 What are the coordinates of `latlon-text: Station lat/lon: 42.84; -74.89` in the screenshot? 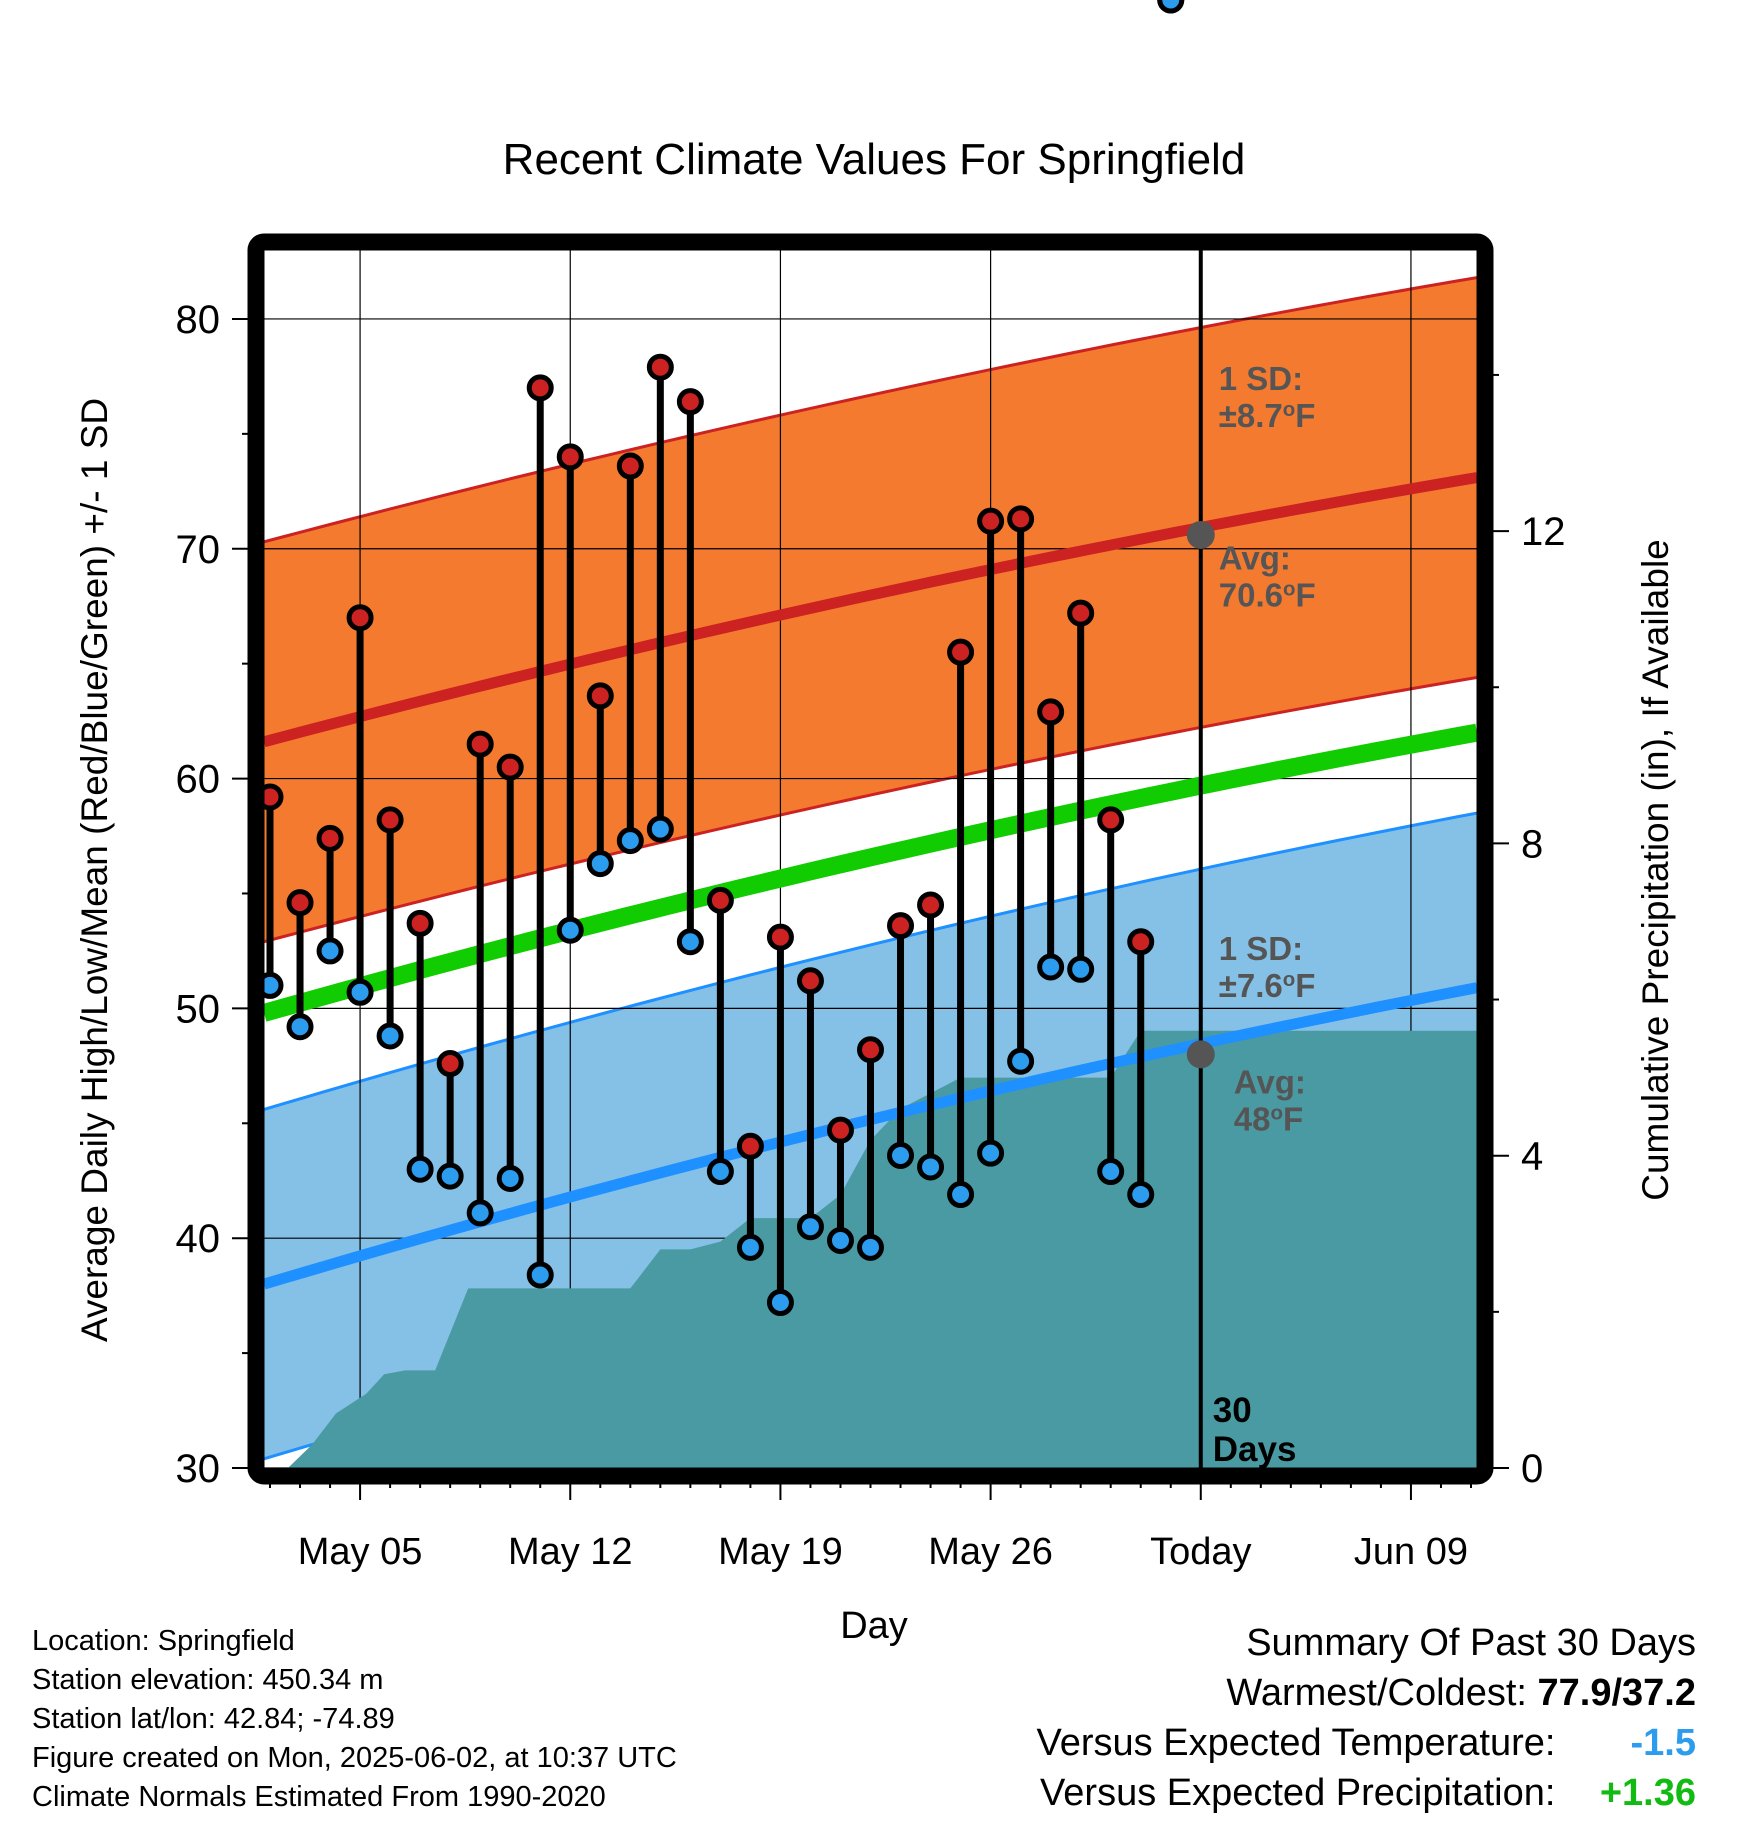 It's located at (213, 1719).